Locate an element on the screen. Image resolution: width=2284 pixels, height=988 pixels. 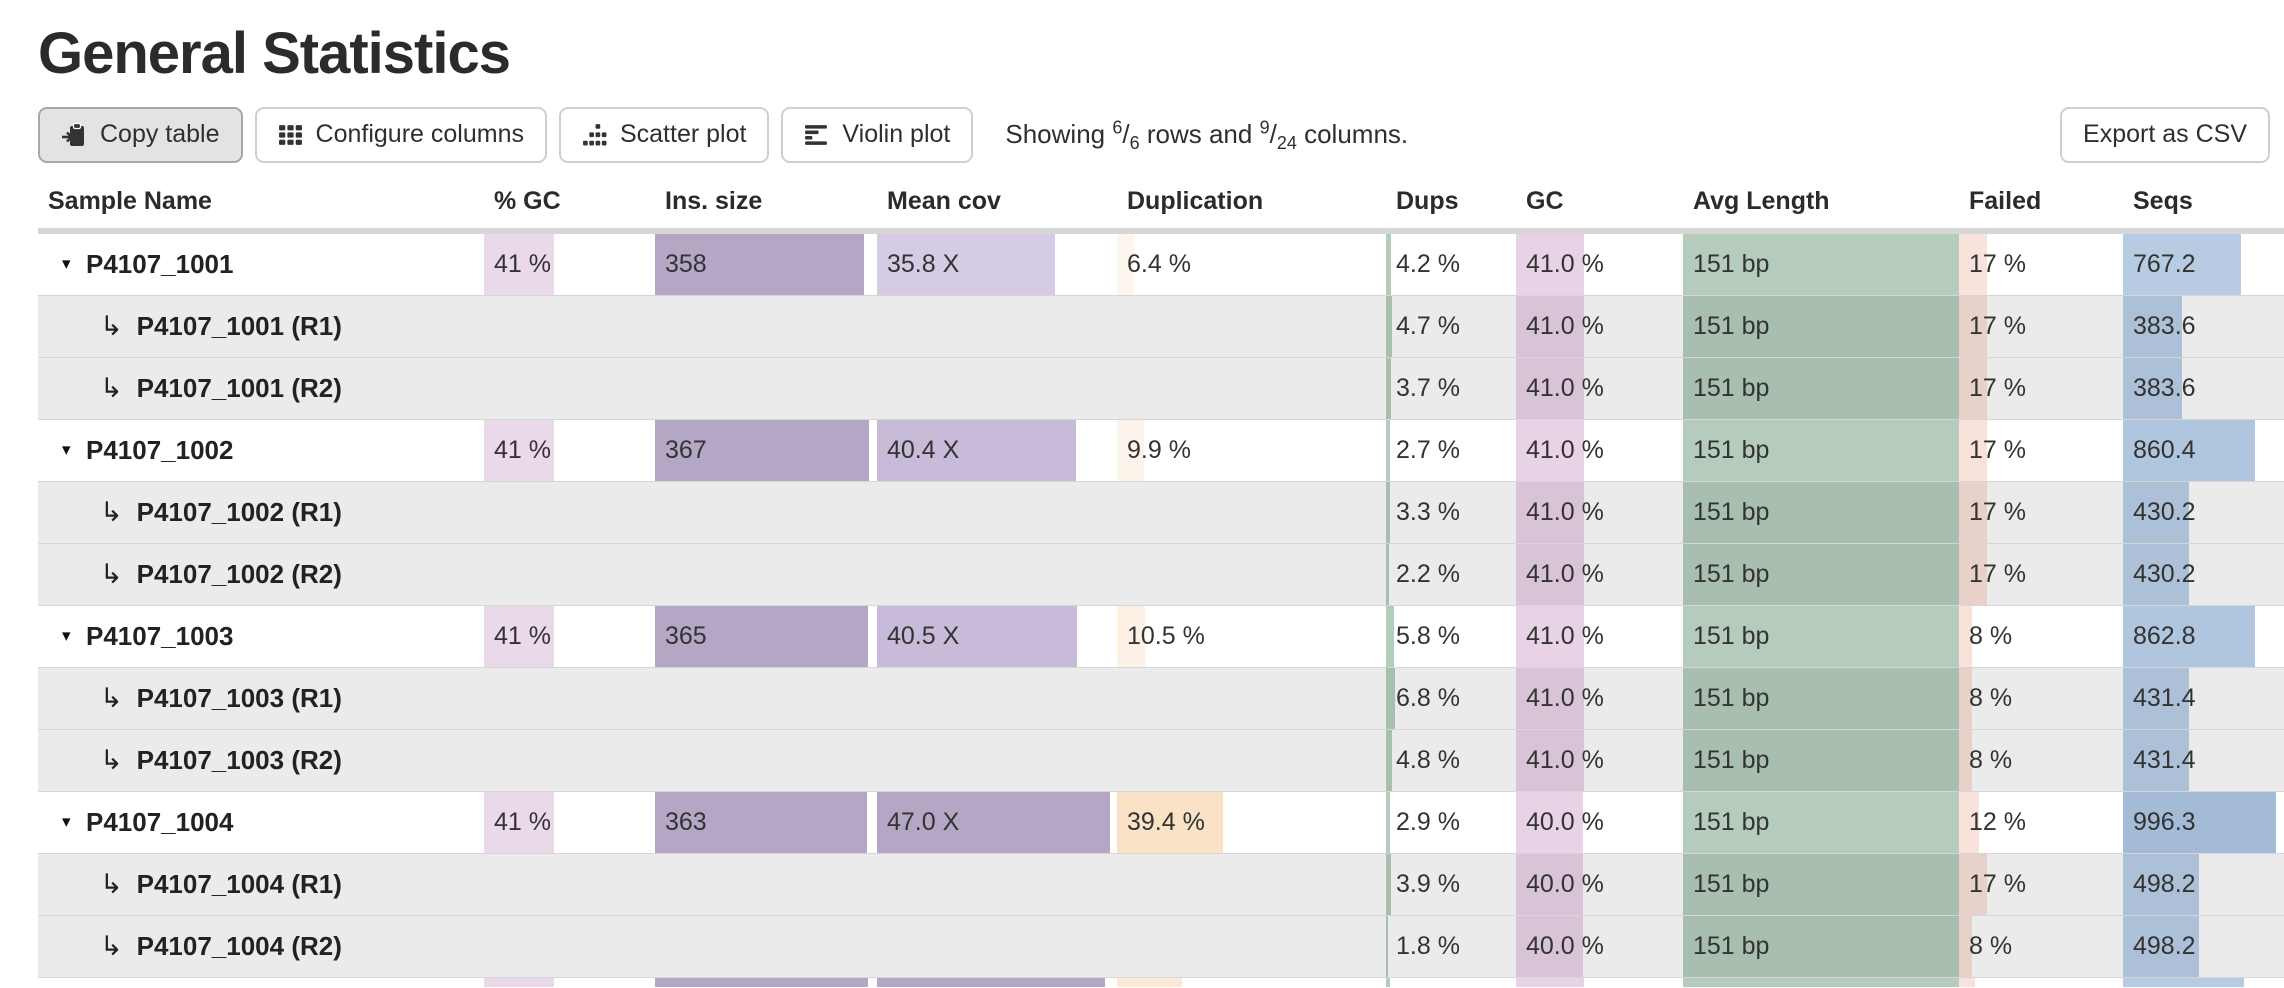
sample-name: P4107_1002 (R1) is located at coordinates (239, 511).